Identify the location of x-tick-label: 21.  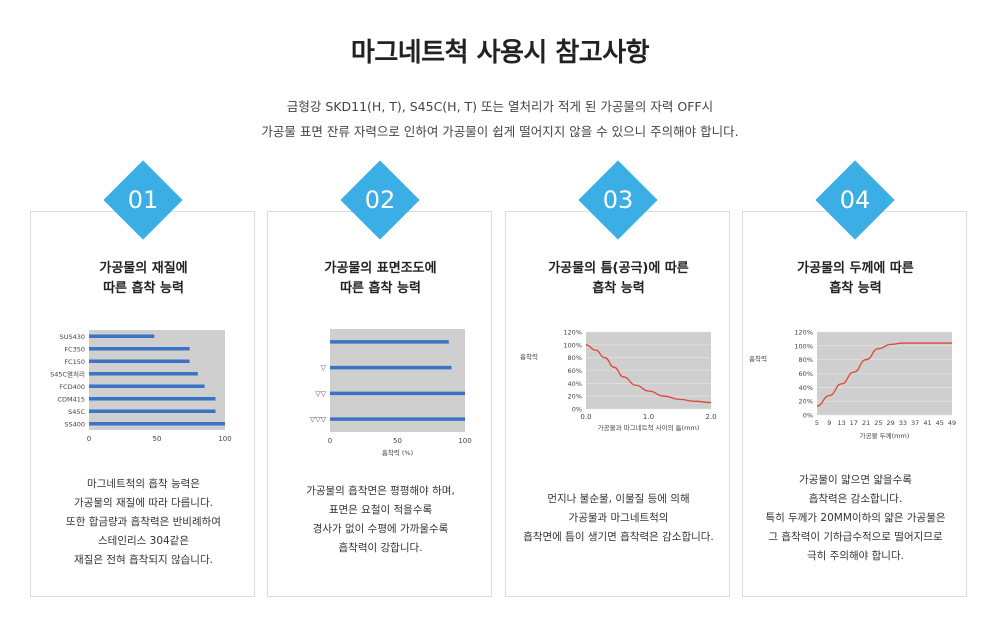
(866, 423).